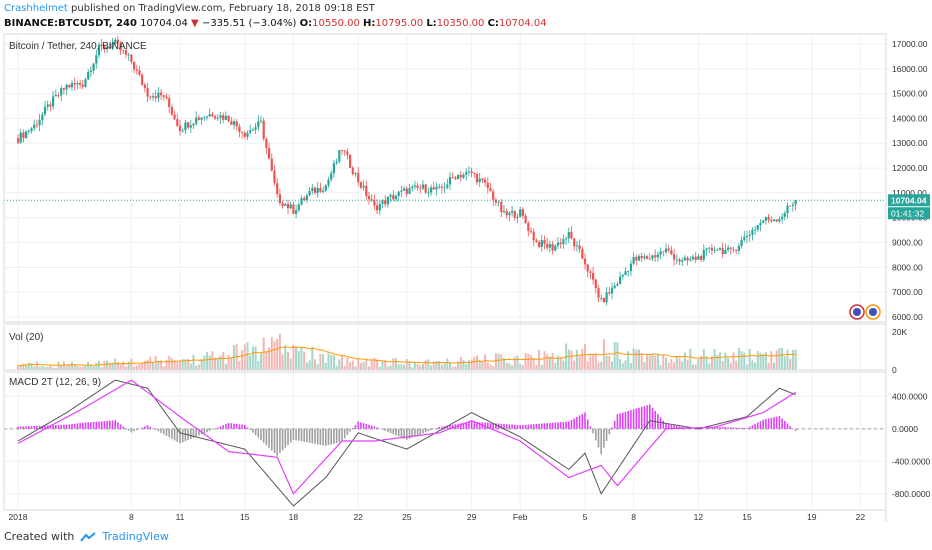 Image resolution: width=932 pixels, height=550 pixels. I want to click on x-tick-label: 8, so click(633, 517).